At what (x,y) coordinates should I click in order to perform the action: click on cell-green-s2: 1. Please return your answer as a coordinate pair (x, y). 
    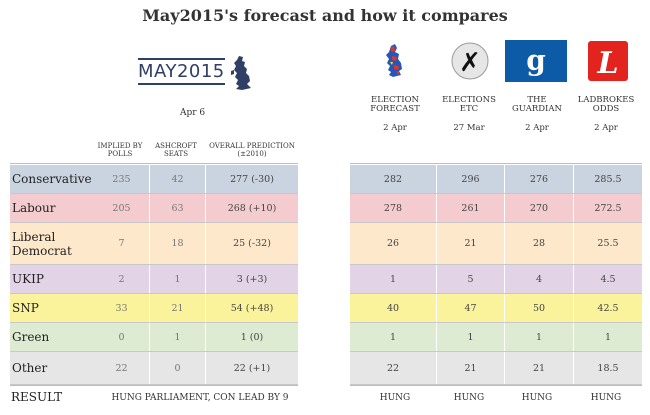
    Looking at the image, I should click on (470, 337).